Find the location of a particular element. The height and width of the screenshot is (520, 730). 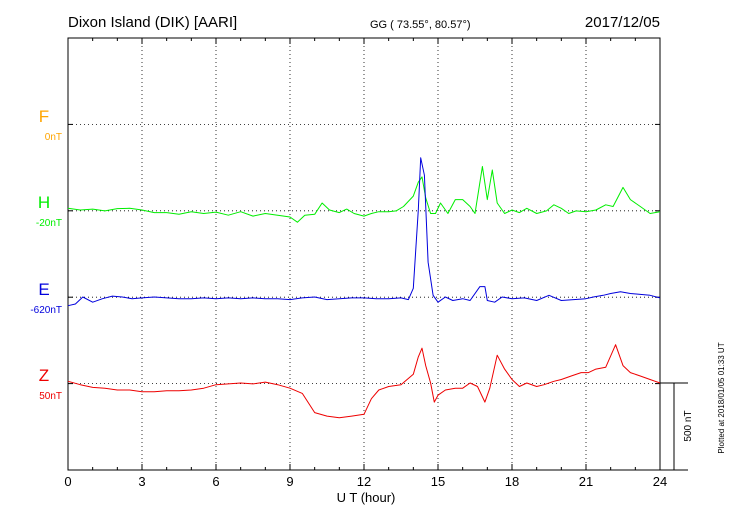

x-tick-label: 15 is located at coordinates (438, 481).